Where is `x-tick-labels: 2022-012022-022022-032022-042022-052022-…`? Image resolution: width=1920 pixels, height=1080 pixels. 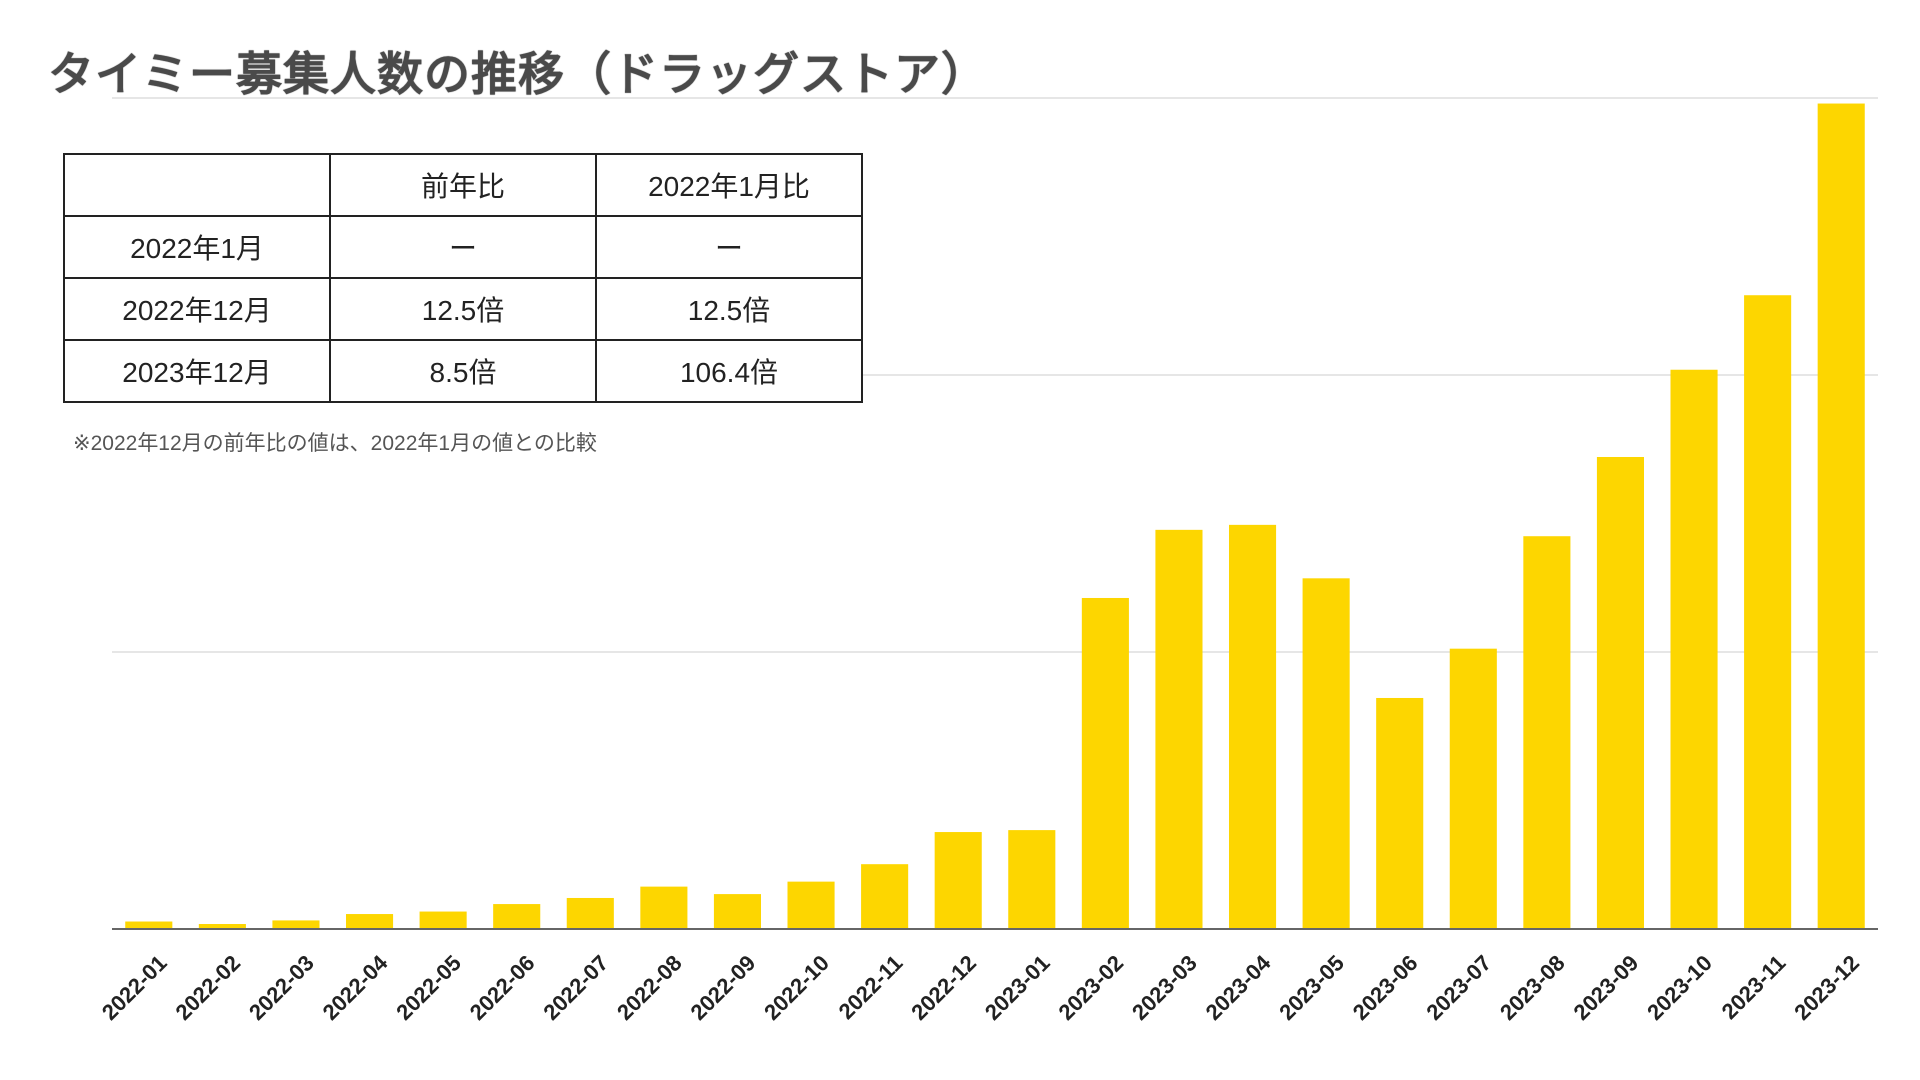
x-tick-labels: 2022-012022-022022-032022-042022-052022-… is located at coordinates (980, 987).